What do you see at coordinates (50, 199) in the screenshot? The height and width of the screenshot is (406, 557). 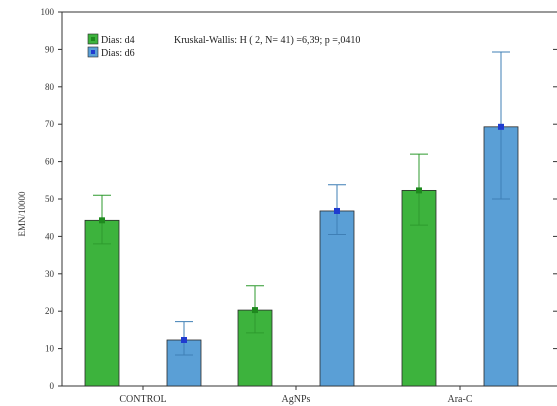 I see `y-tick-label: 50` at bounding box center [50, 199].